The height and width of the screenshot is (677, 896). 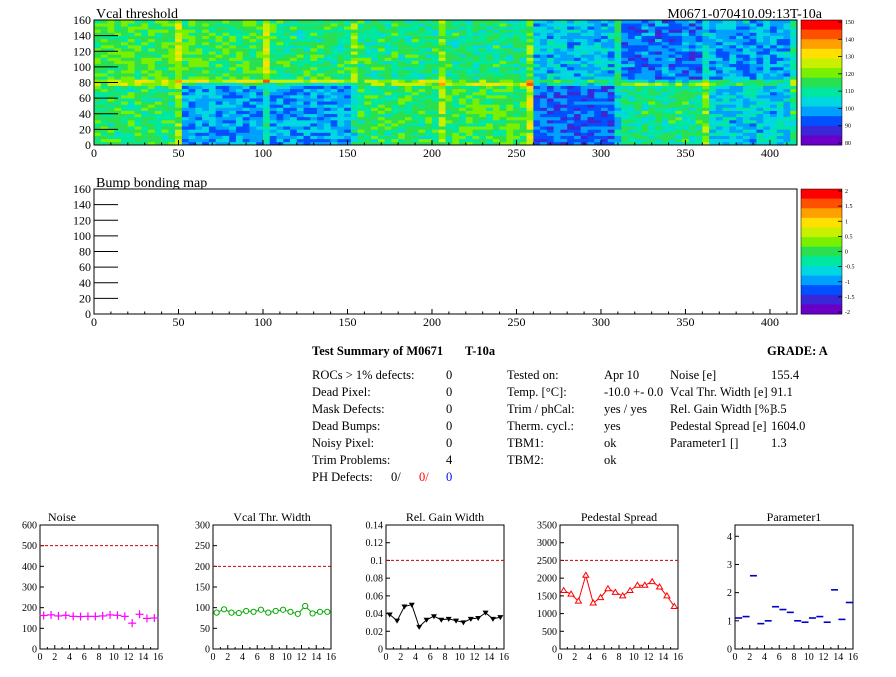 What do you see at coordinates (272, 610) in the screenshot?
I see `series-line` at bounding box center [272, 610].